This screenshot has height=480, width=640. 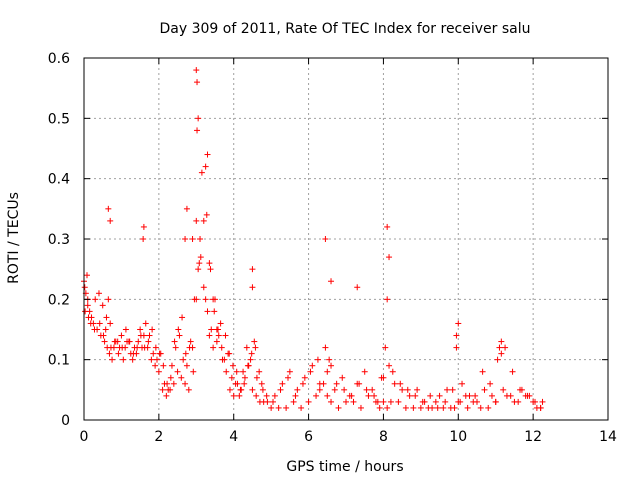 I want to click on x-tick-label: 8, so click(x=383, y=437).